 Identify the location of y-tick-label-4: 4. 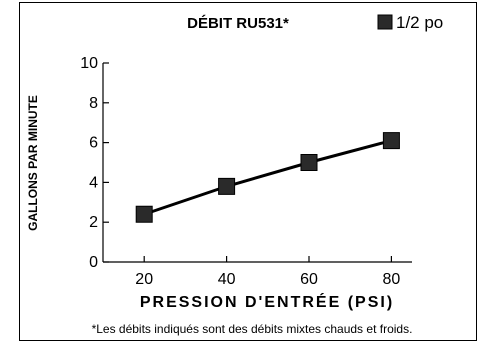
(93, 182).